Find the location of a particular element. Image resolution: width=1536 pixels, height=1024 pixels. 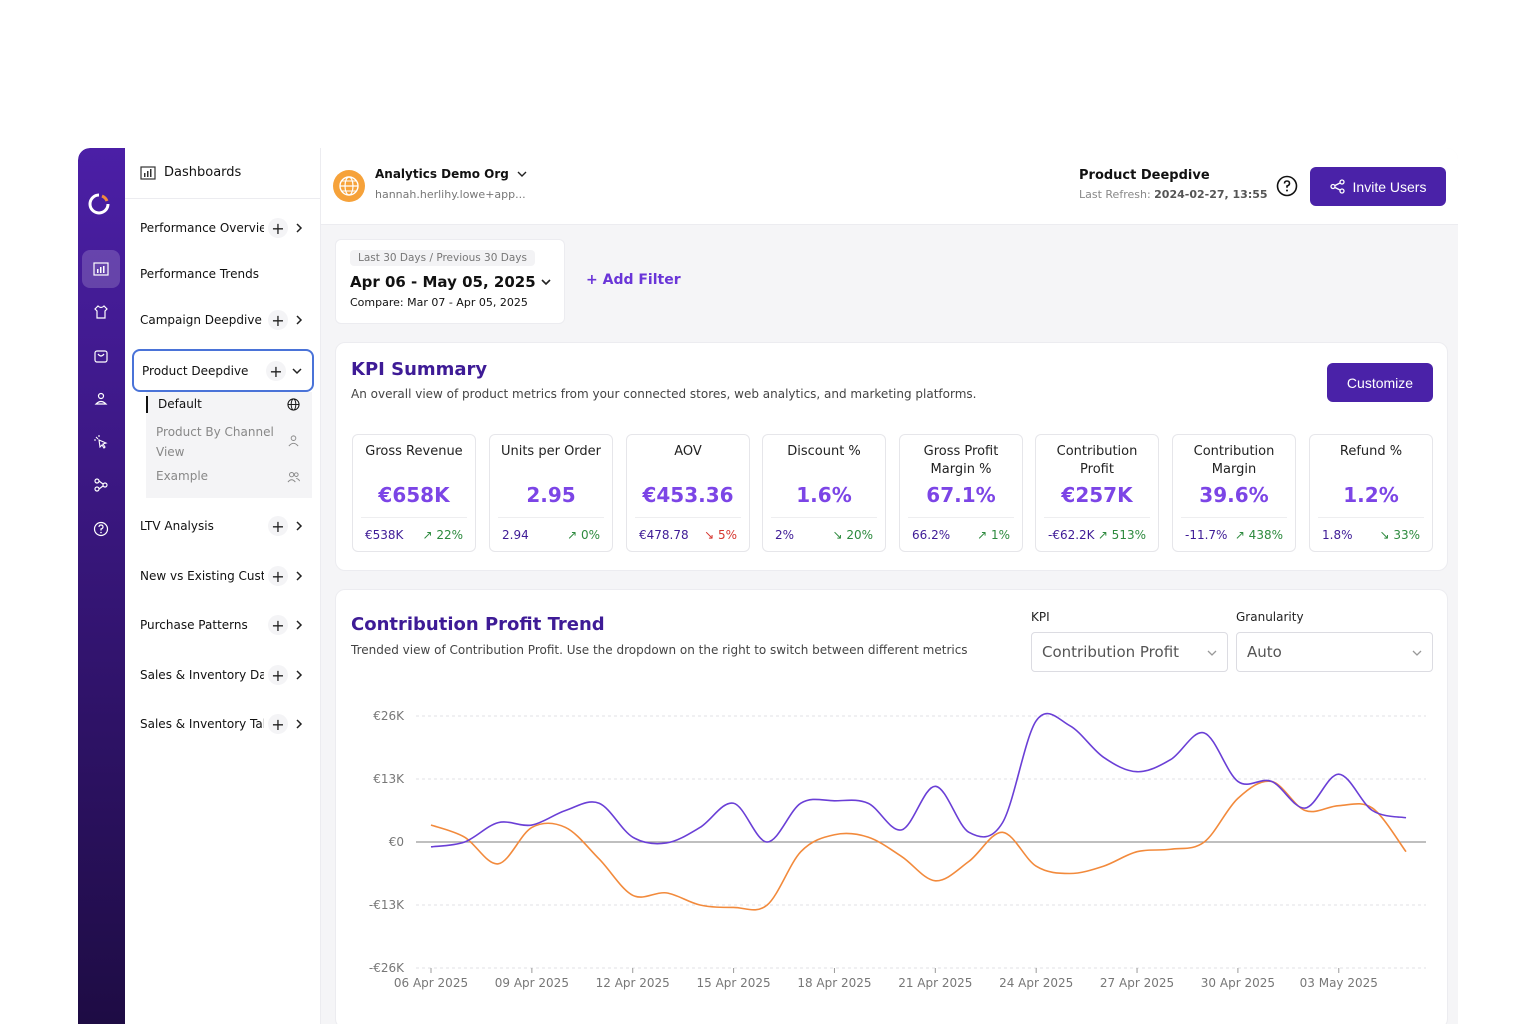

kpi-card-contribution-profit: Contribution Profit €257K -€62.2K ↗ 513% is located at coordinates (1097, 493).